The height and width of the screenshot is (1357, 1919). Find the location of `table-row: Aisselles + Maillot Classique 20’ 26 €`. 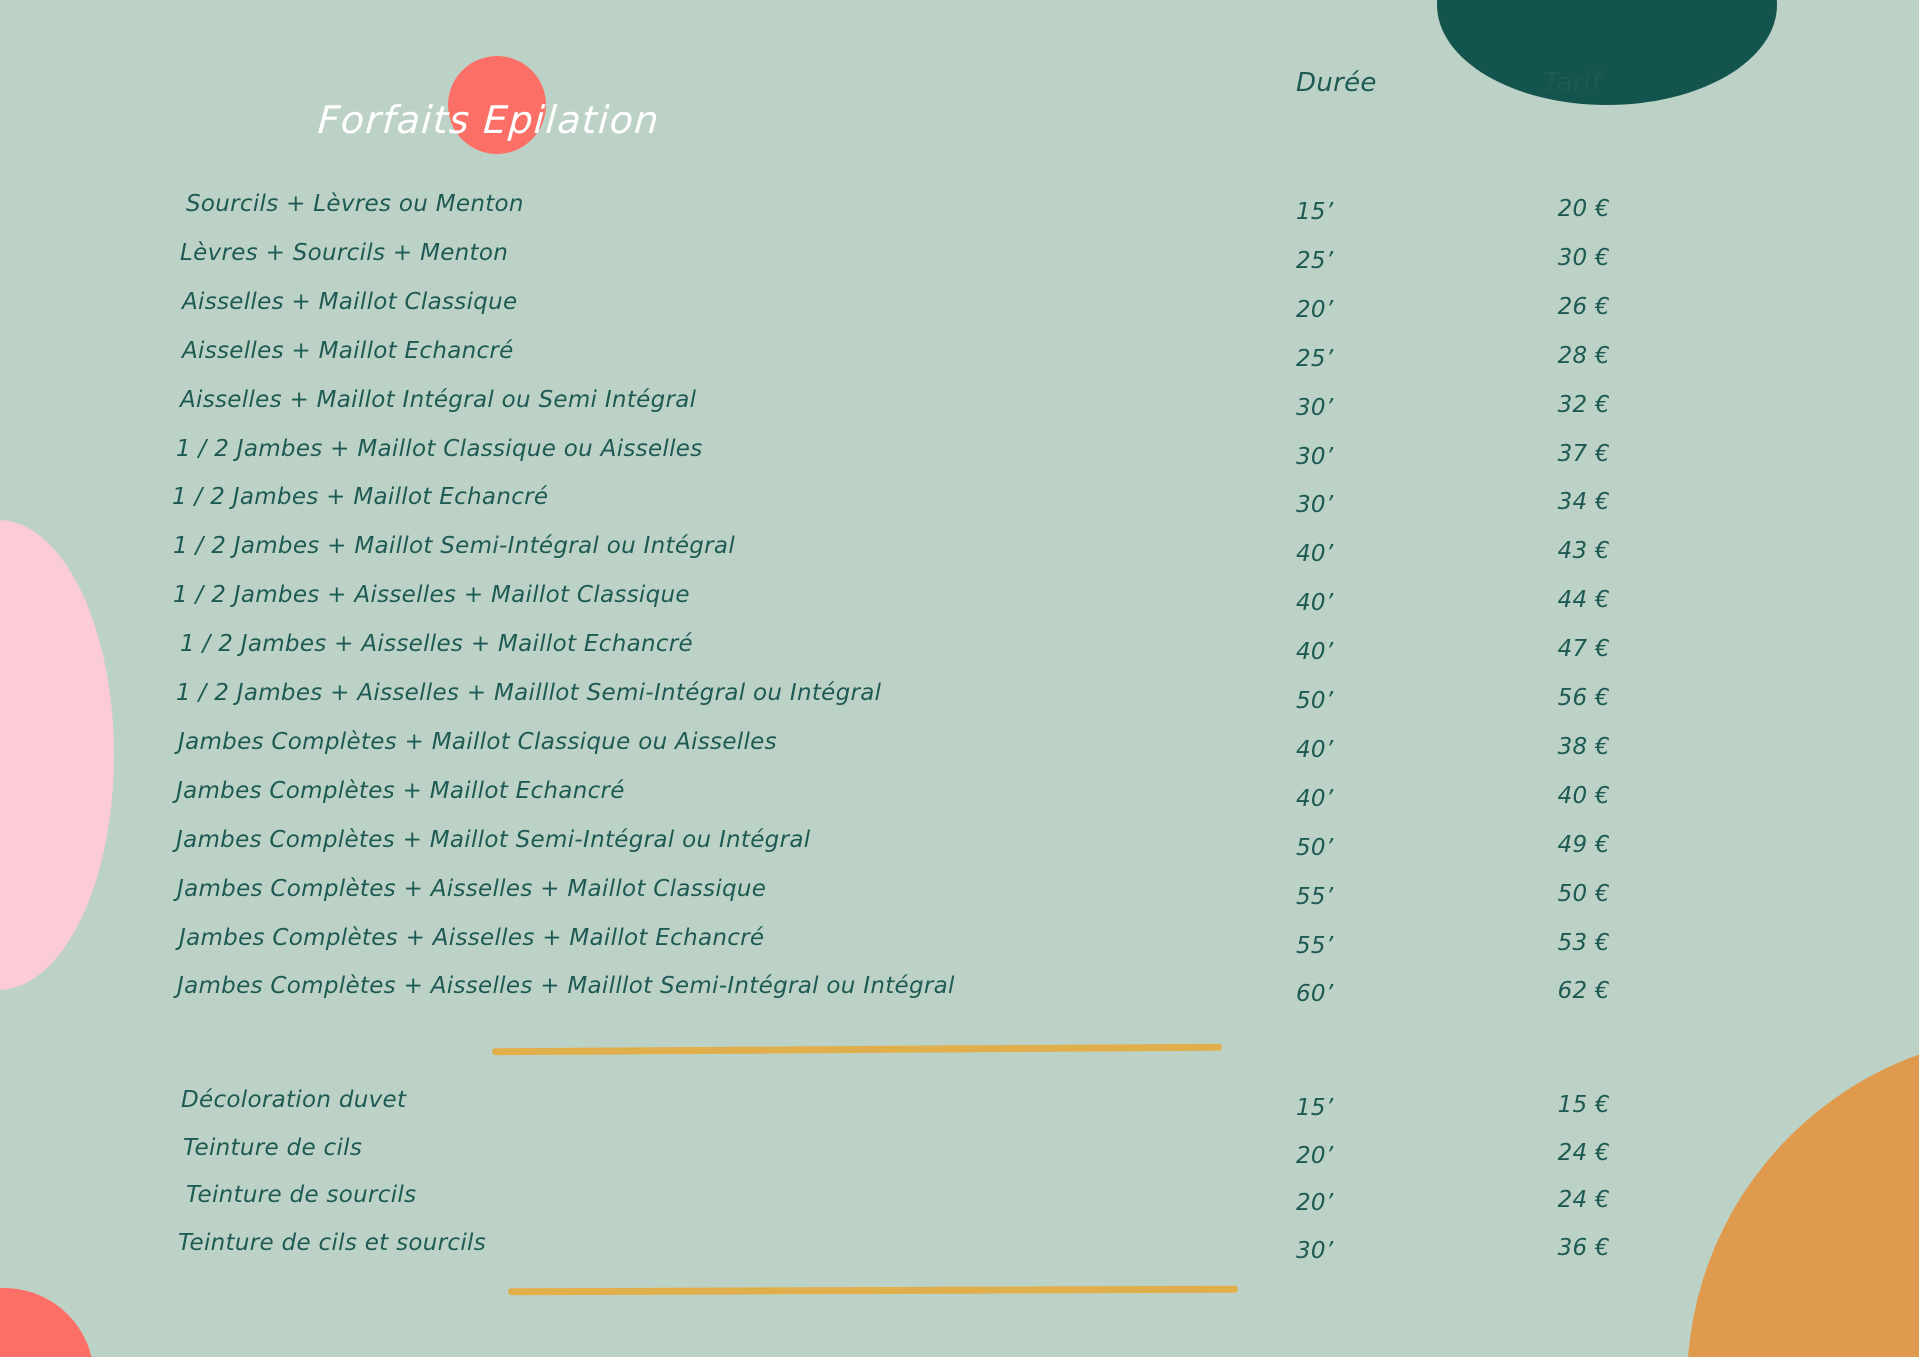

table-row: Aisselles + Maillot Classique 20’ 26 € is located at coordinates (959, 311).